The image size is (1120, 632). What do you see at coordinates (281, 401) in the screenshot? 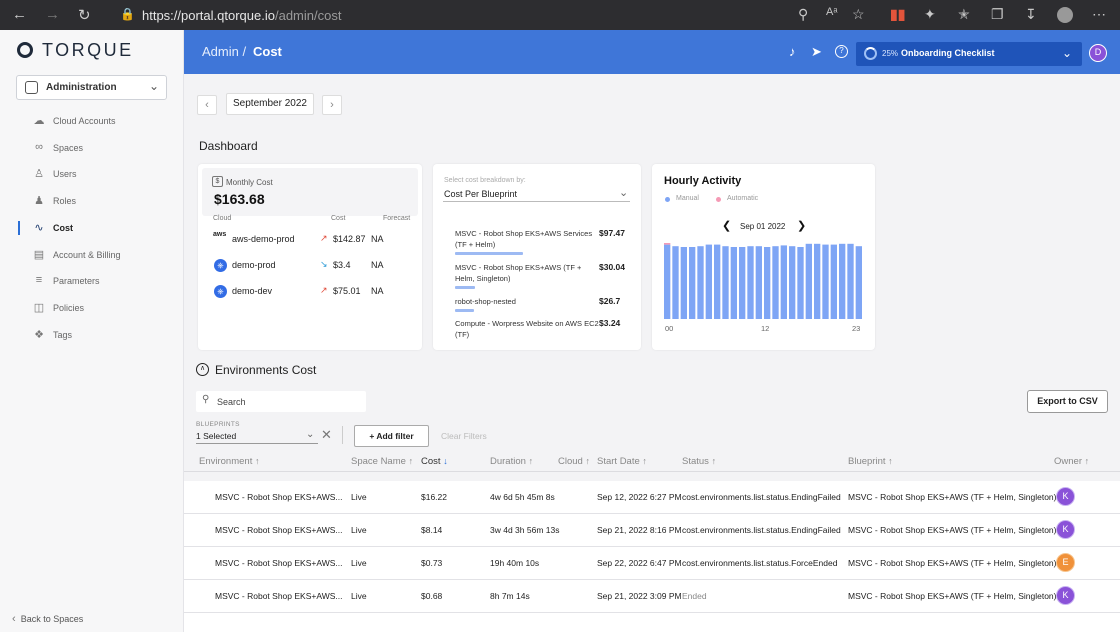
I see `search-input: ⚲ Search` at bounding box center [281, 401].